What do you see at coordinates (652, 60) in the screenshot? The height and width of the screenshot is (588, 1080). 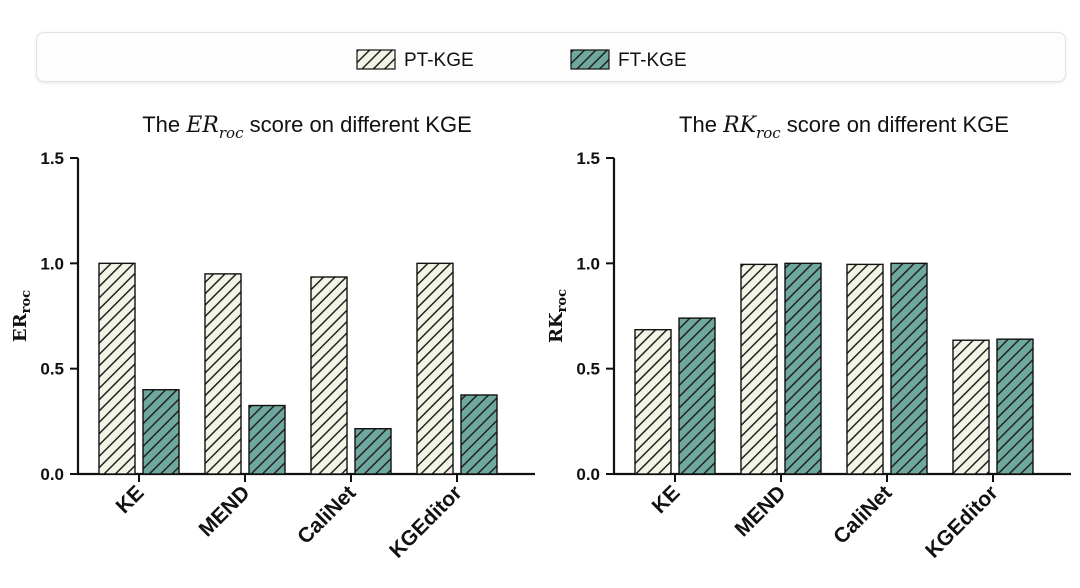 I see `legend-label-ft: FT-KGE` at bounding box center [652, 60].